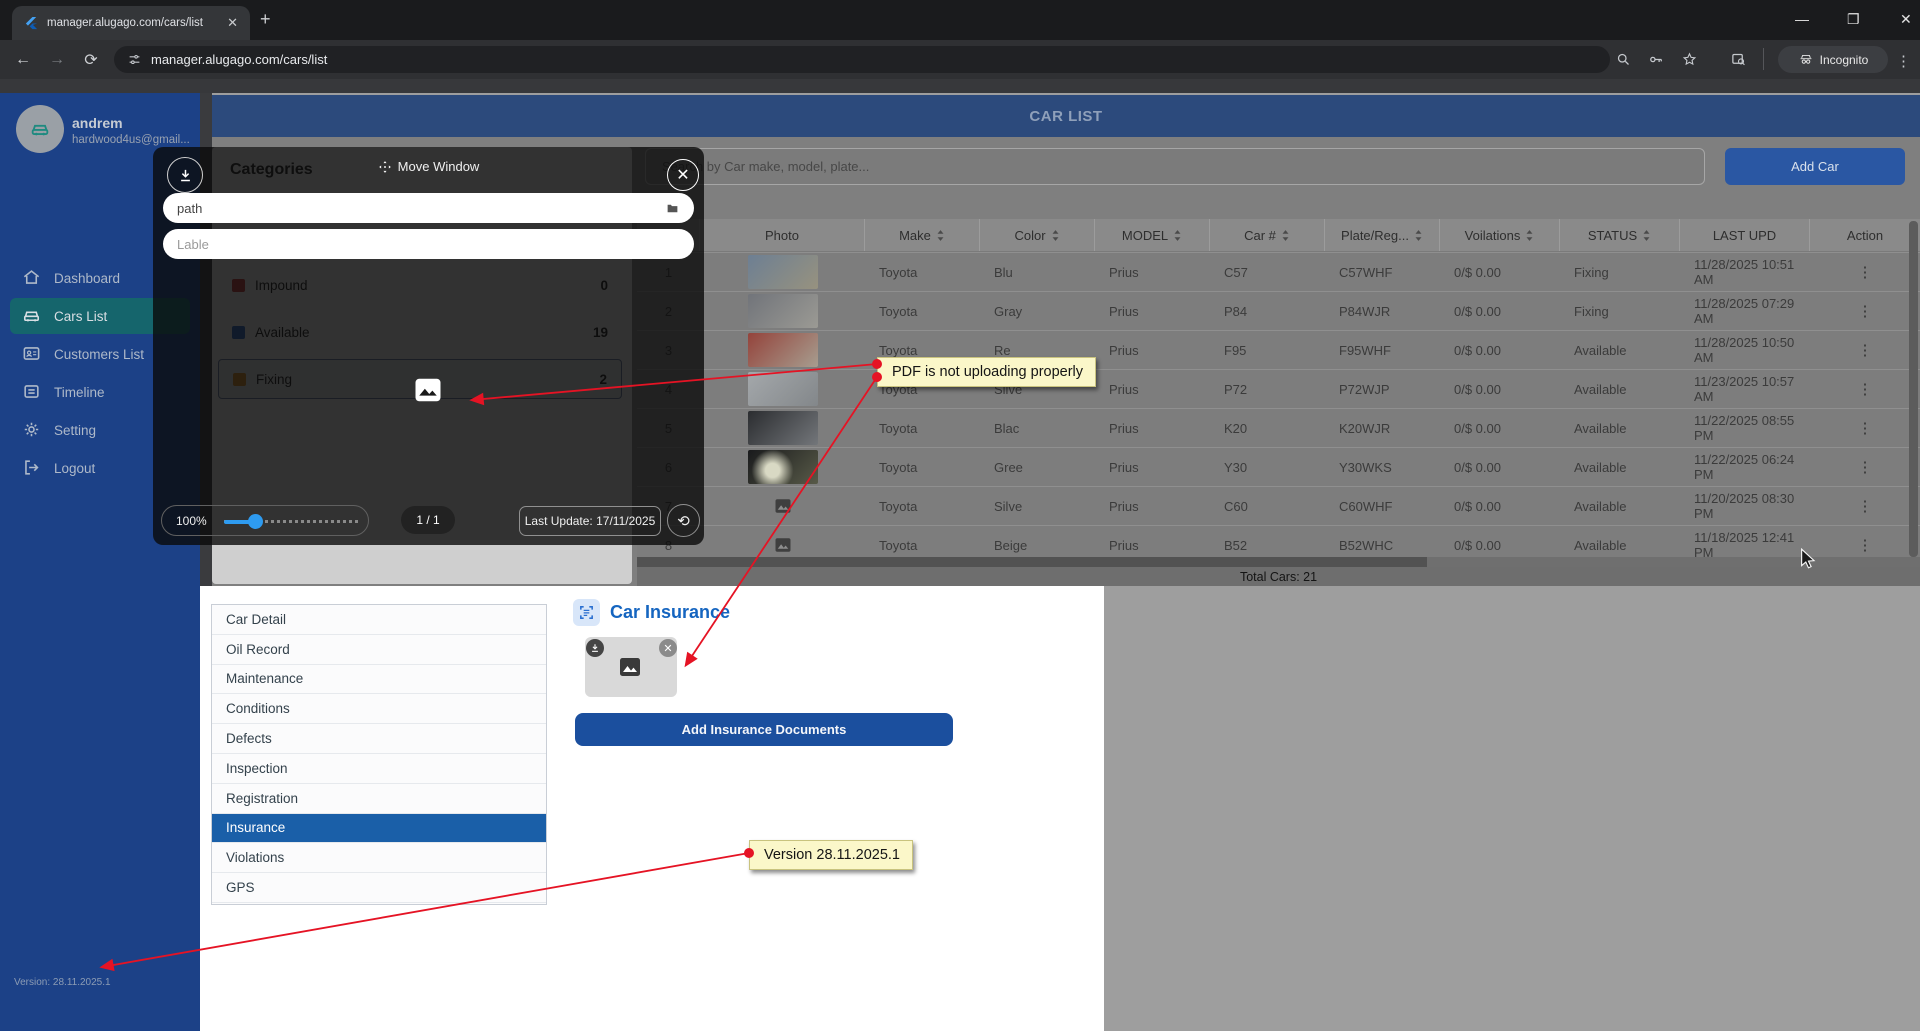  Describe the element at coordinates (23, 59) in the screenshot. I see `back-icon: ←` at that location.